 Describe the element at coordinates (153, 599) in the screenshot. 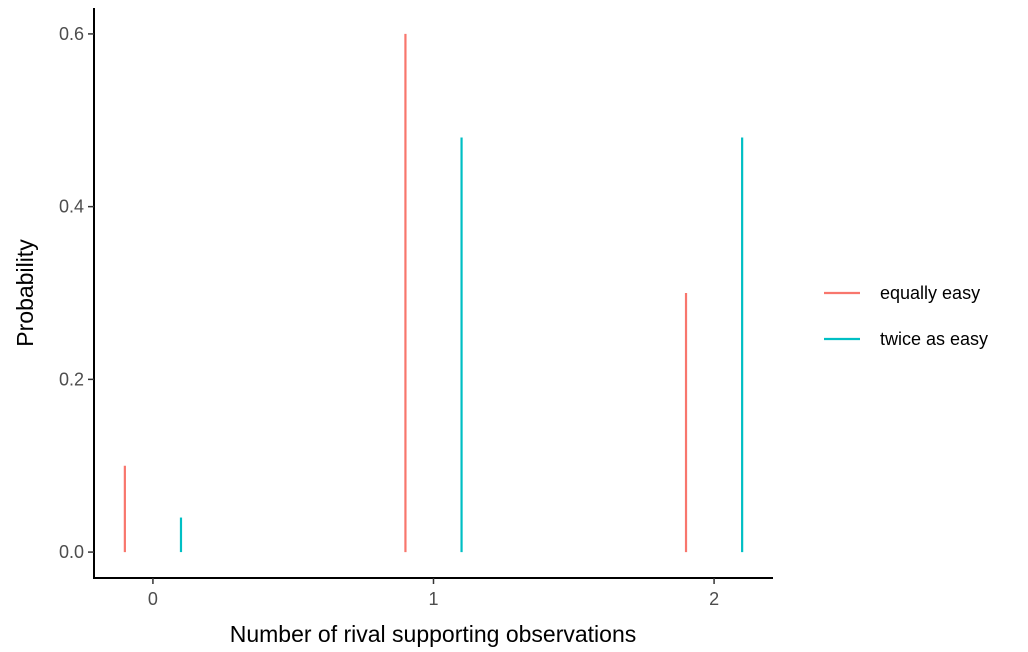

I see `x-tick-label: 0` at that location.